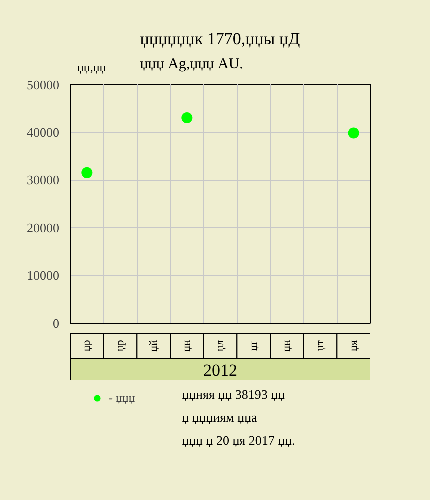  What do you see at coordinates (56, 323) in the screenshot?
I see `y-tick-label: 0` at bounding box center [56, 323].